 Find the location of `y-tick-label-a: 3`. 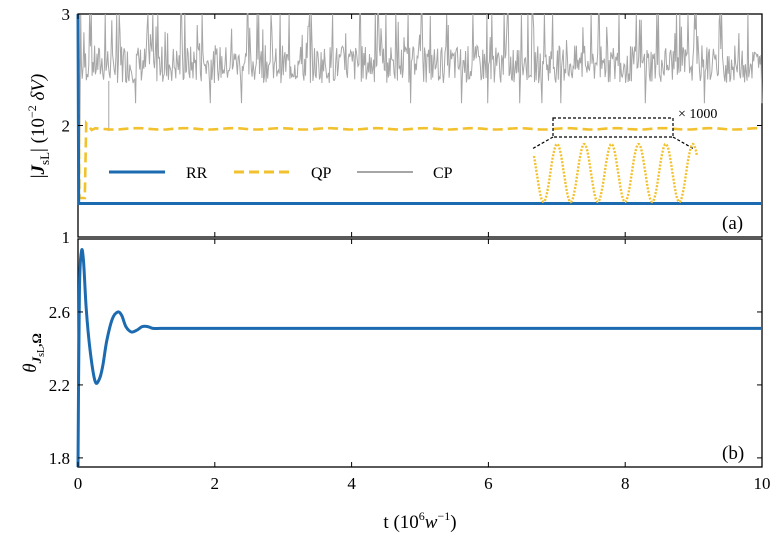

y-tick-label-a: 3 is located at coordinates (66, 14).